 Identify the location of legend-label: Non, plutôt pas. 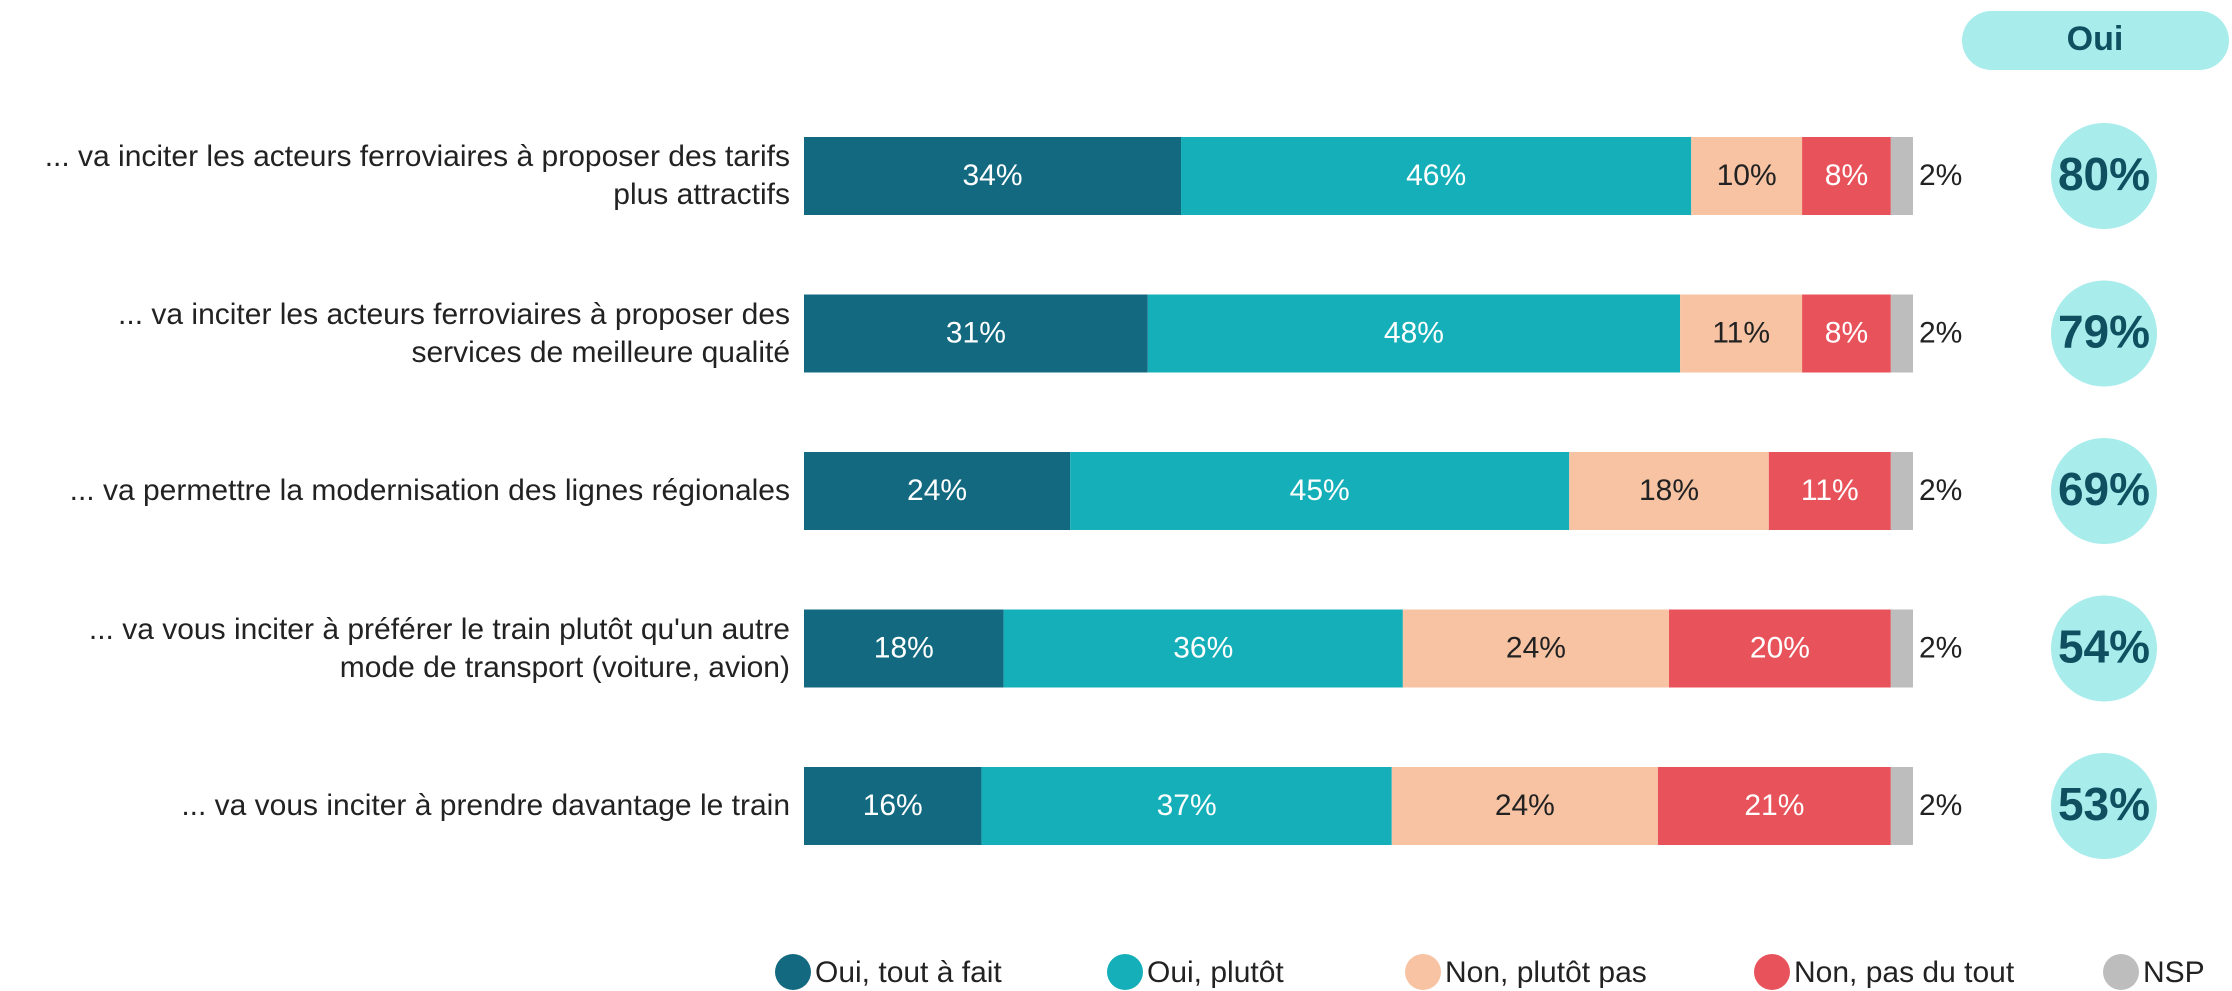
(1546, 972).